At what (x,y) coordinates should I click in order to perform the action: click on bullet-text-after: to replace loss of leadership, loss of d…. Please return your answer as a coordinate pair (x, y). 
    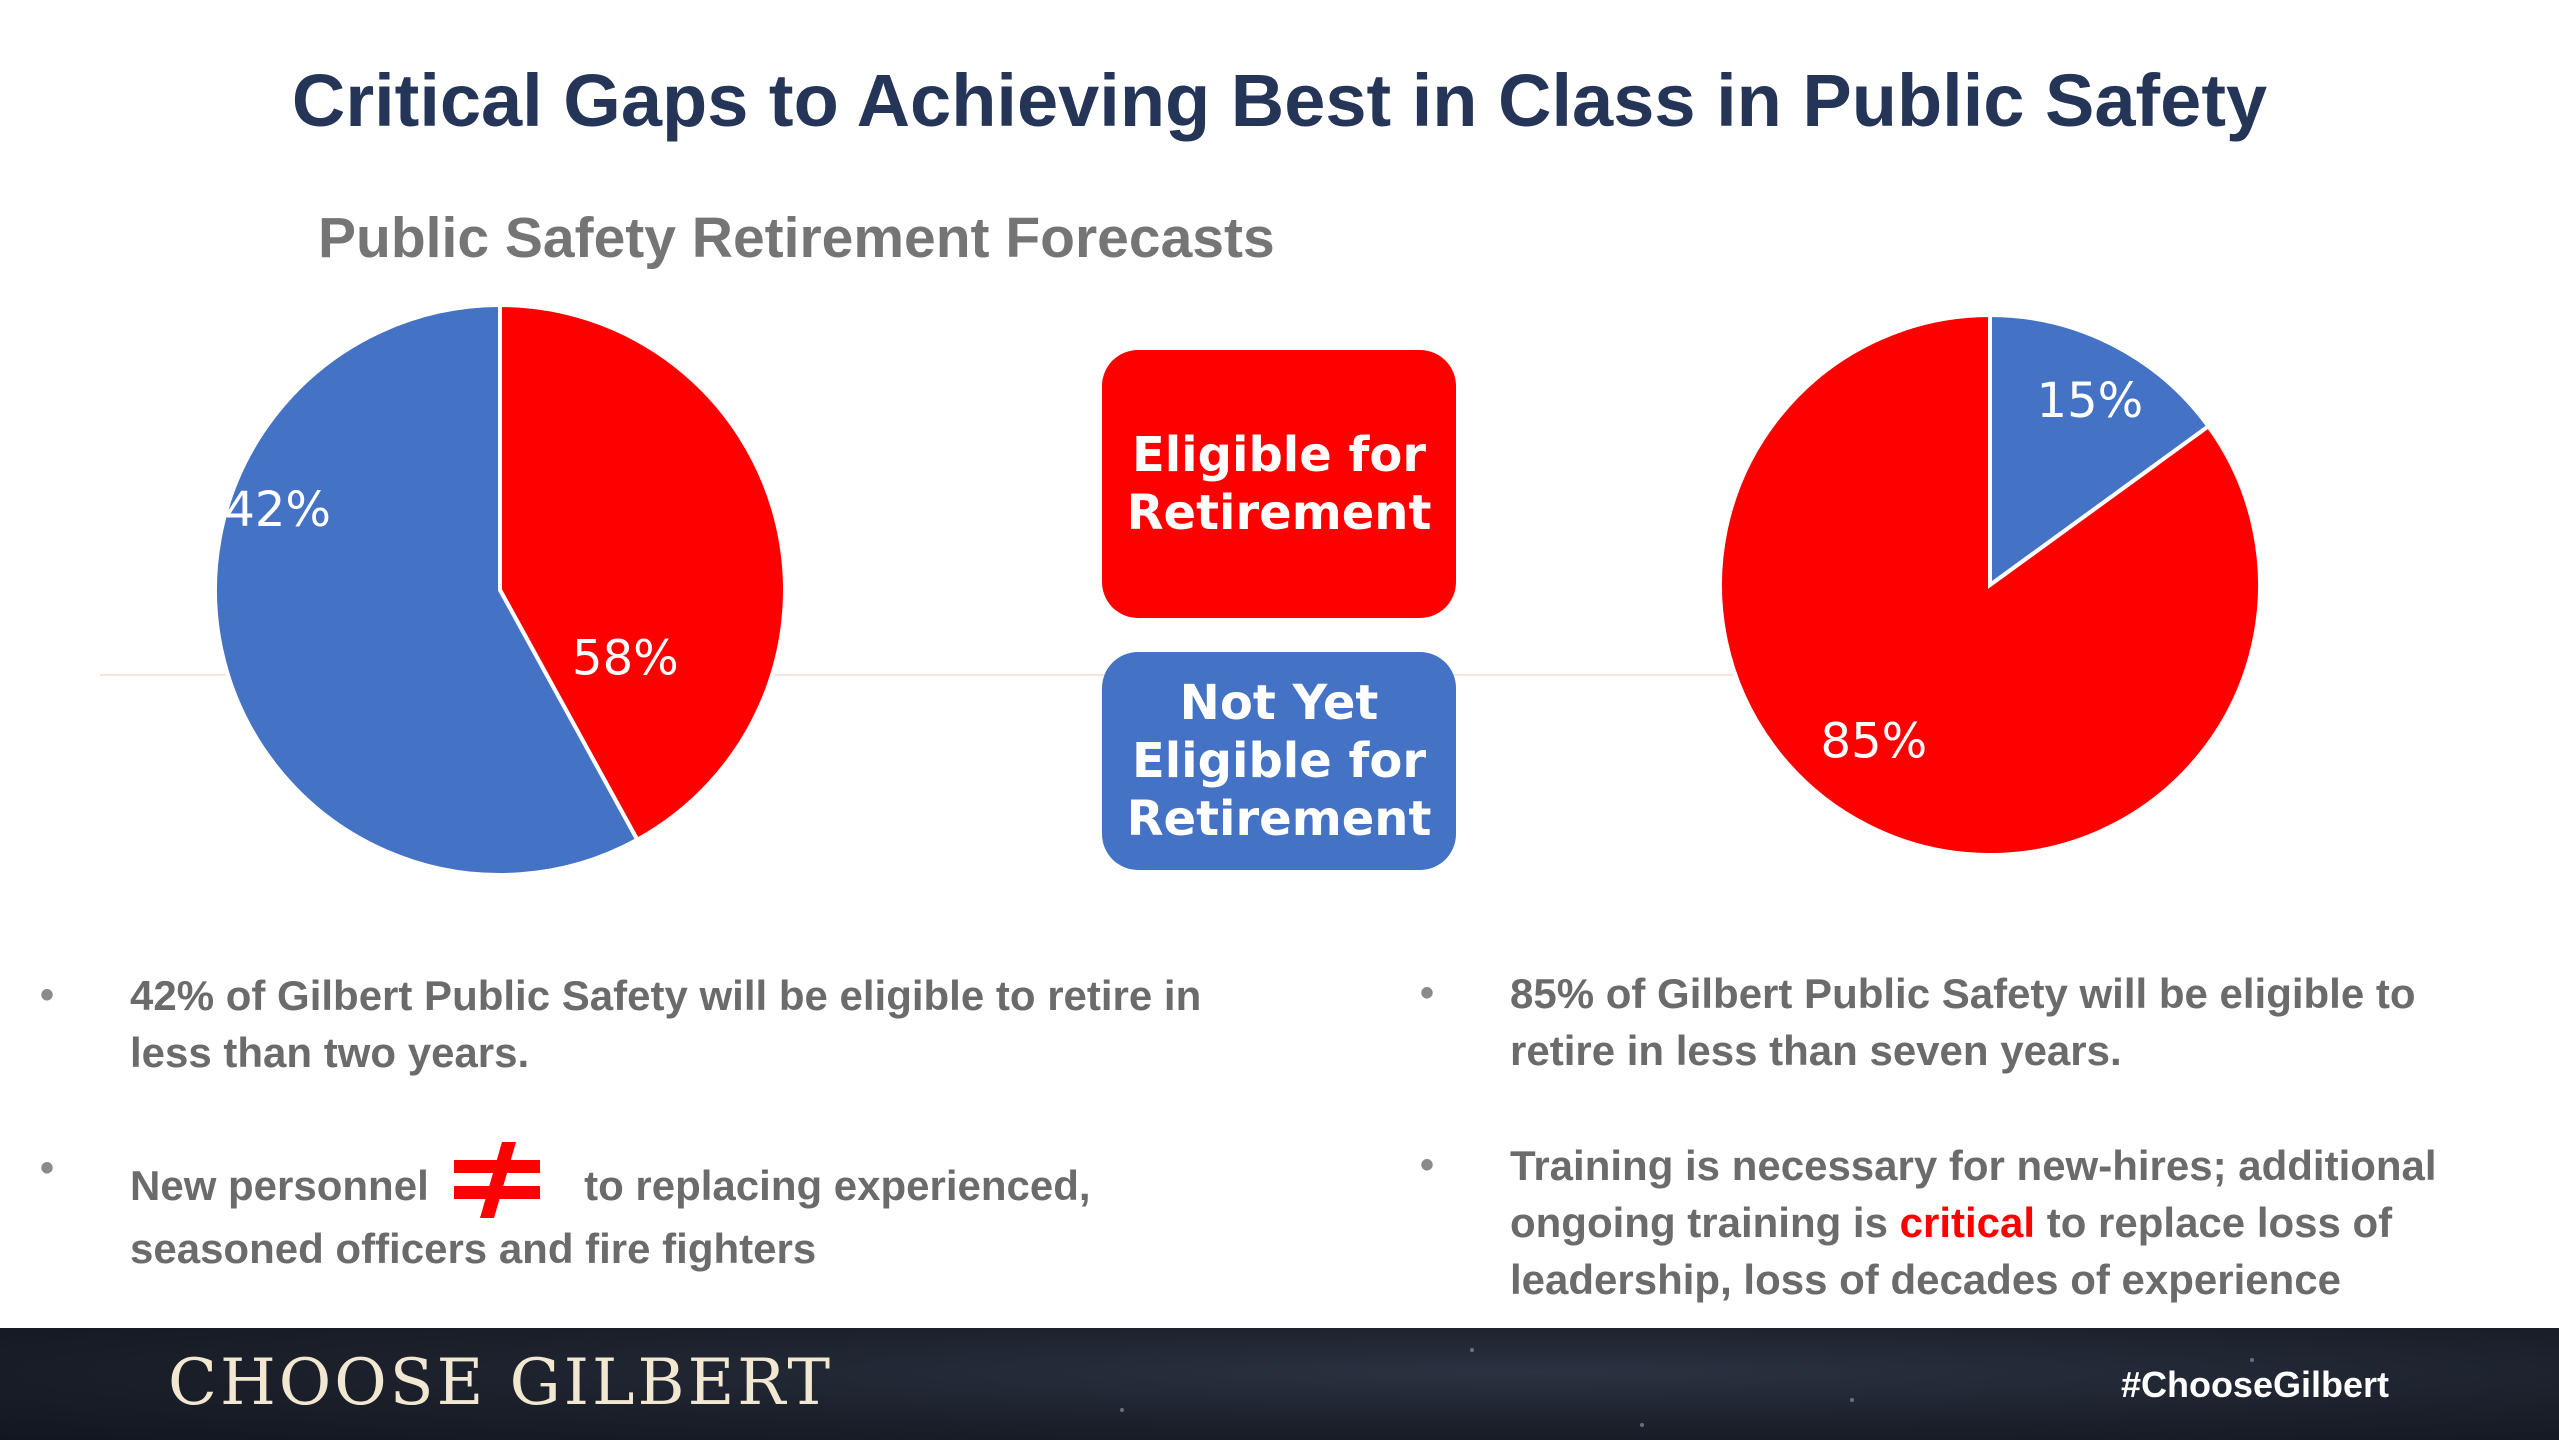
    Looking at the image, I should click on (1951, 1251).